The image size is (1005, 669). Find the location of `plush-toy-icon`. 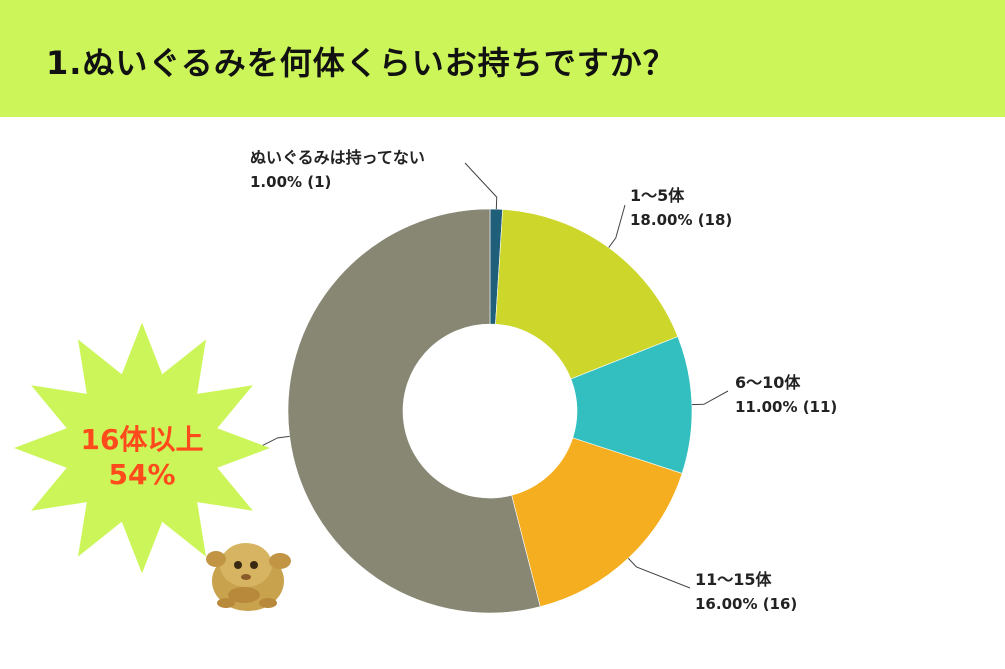

plush-toy-icon is located at coordinates (248, 577).